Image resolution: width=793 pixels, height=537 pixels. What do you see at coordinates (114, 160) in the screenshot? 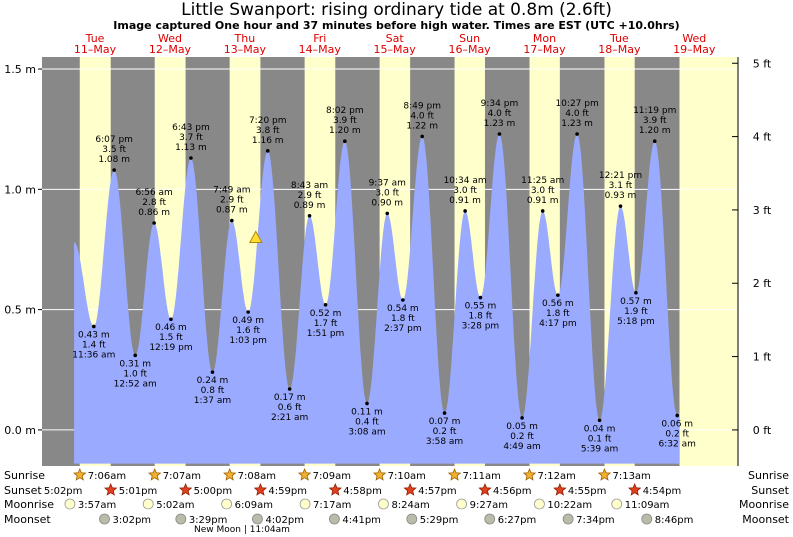
I see `high-tide-m: 1.08 m` at bounding box center [114, 160].